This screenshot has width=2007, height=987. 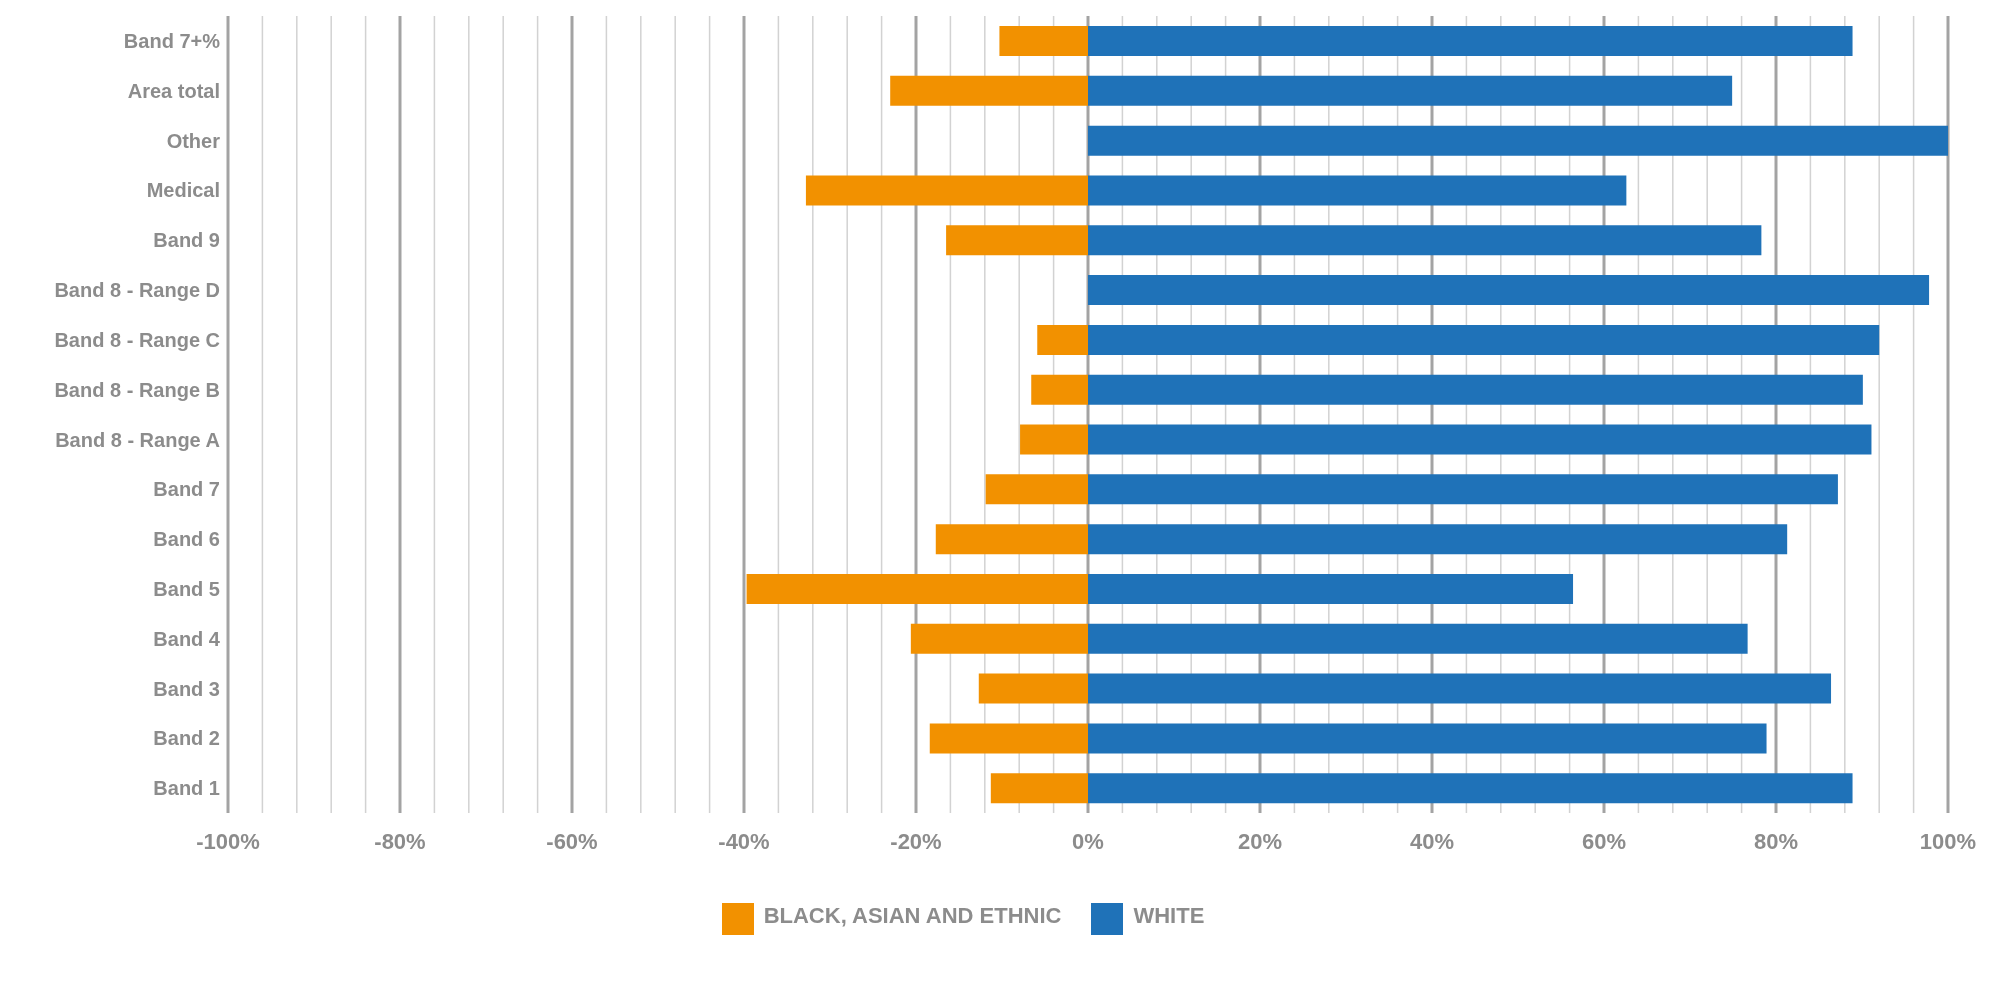 What do you see at coordinates (228, 841) in the screenshot?
I see `x-tick-label: -100%` at bounding box center [228, 841].